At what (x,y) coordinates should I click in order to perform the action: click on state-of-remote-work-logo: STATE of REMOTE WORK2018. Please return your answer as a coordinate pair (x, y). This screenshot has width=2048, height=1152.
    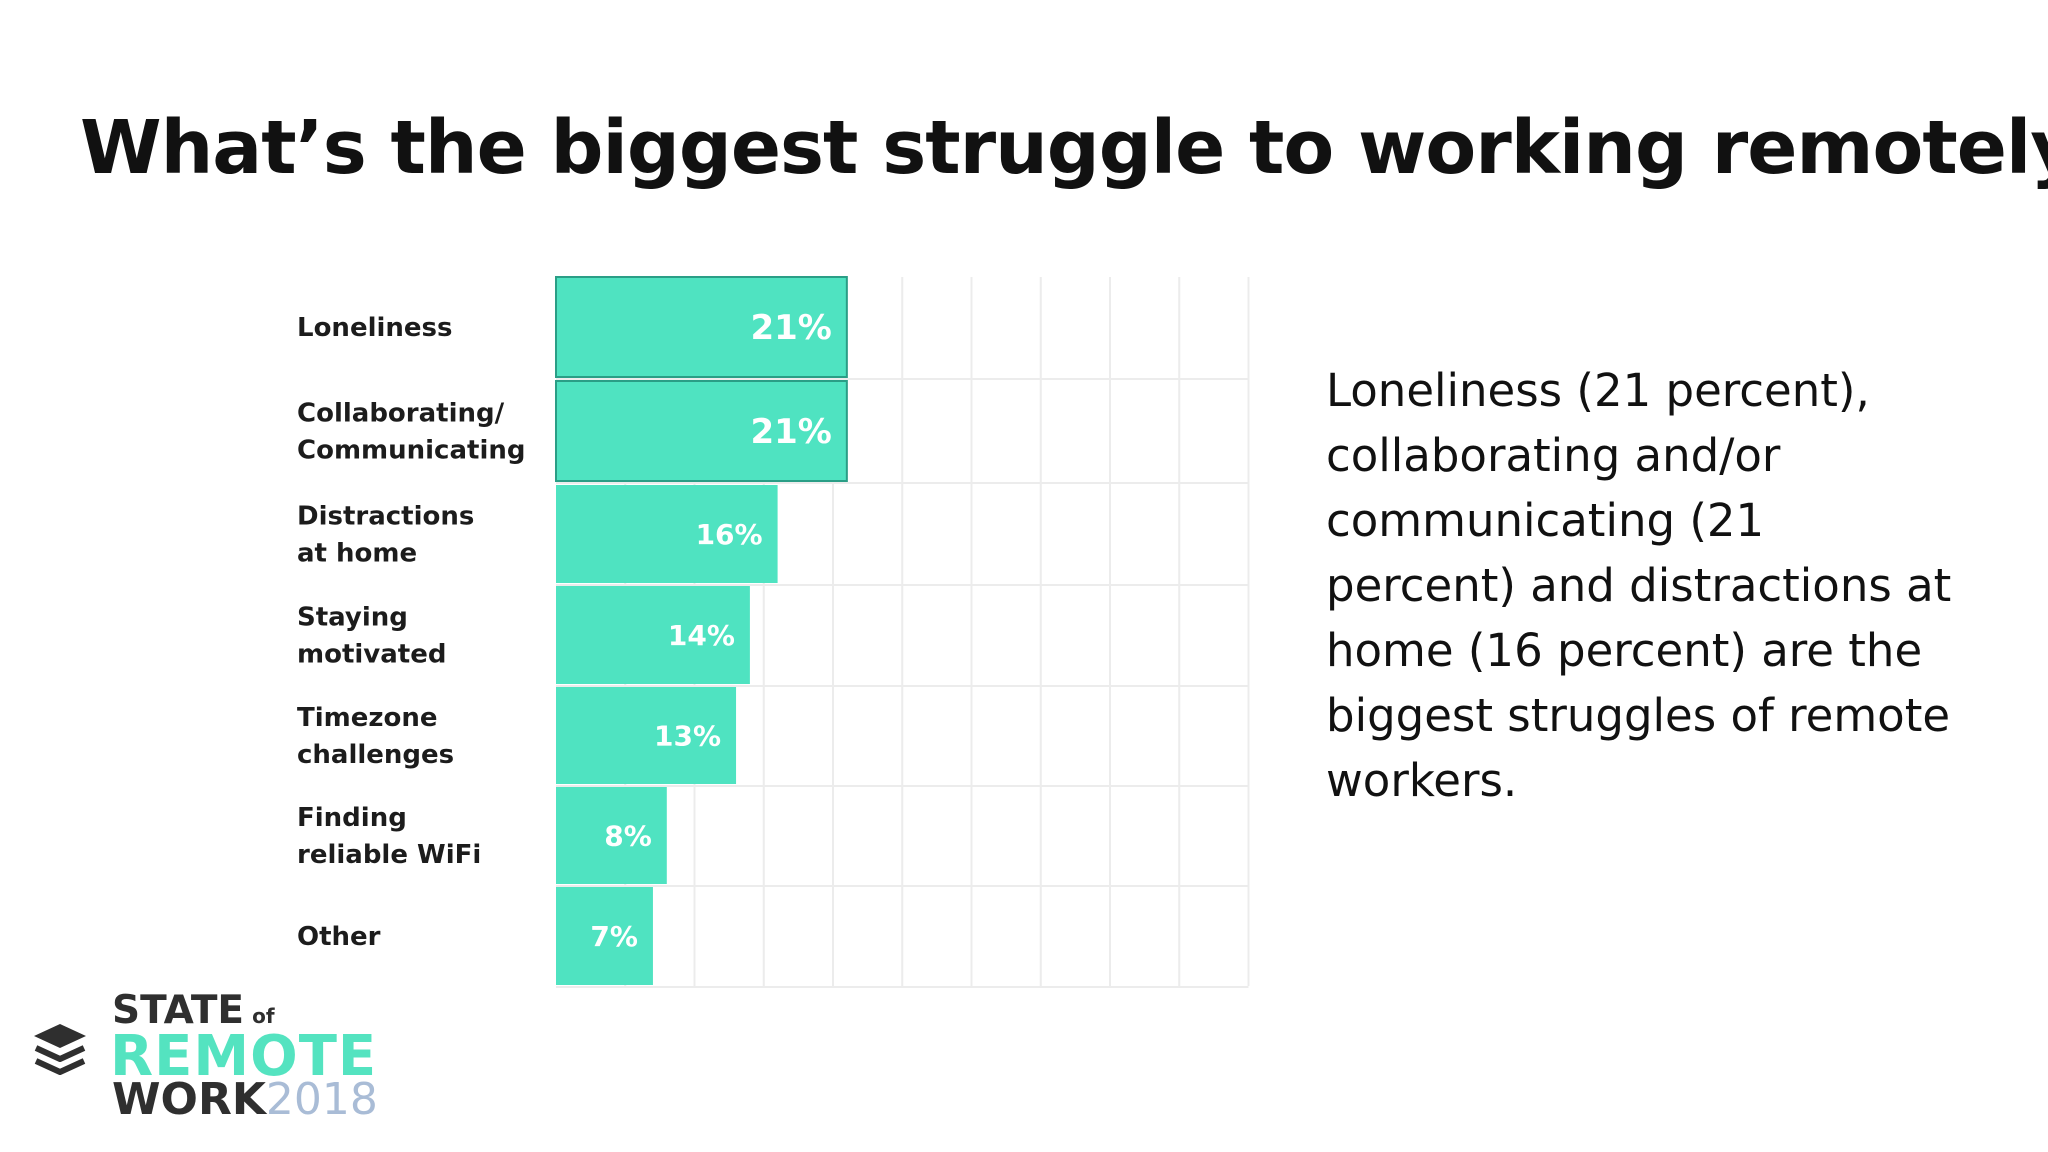
    Looking at the image, I should click on (212, 1056).